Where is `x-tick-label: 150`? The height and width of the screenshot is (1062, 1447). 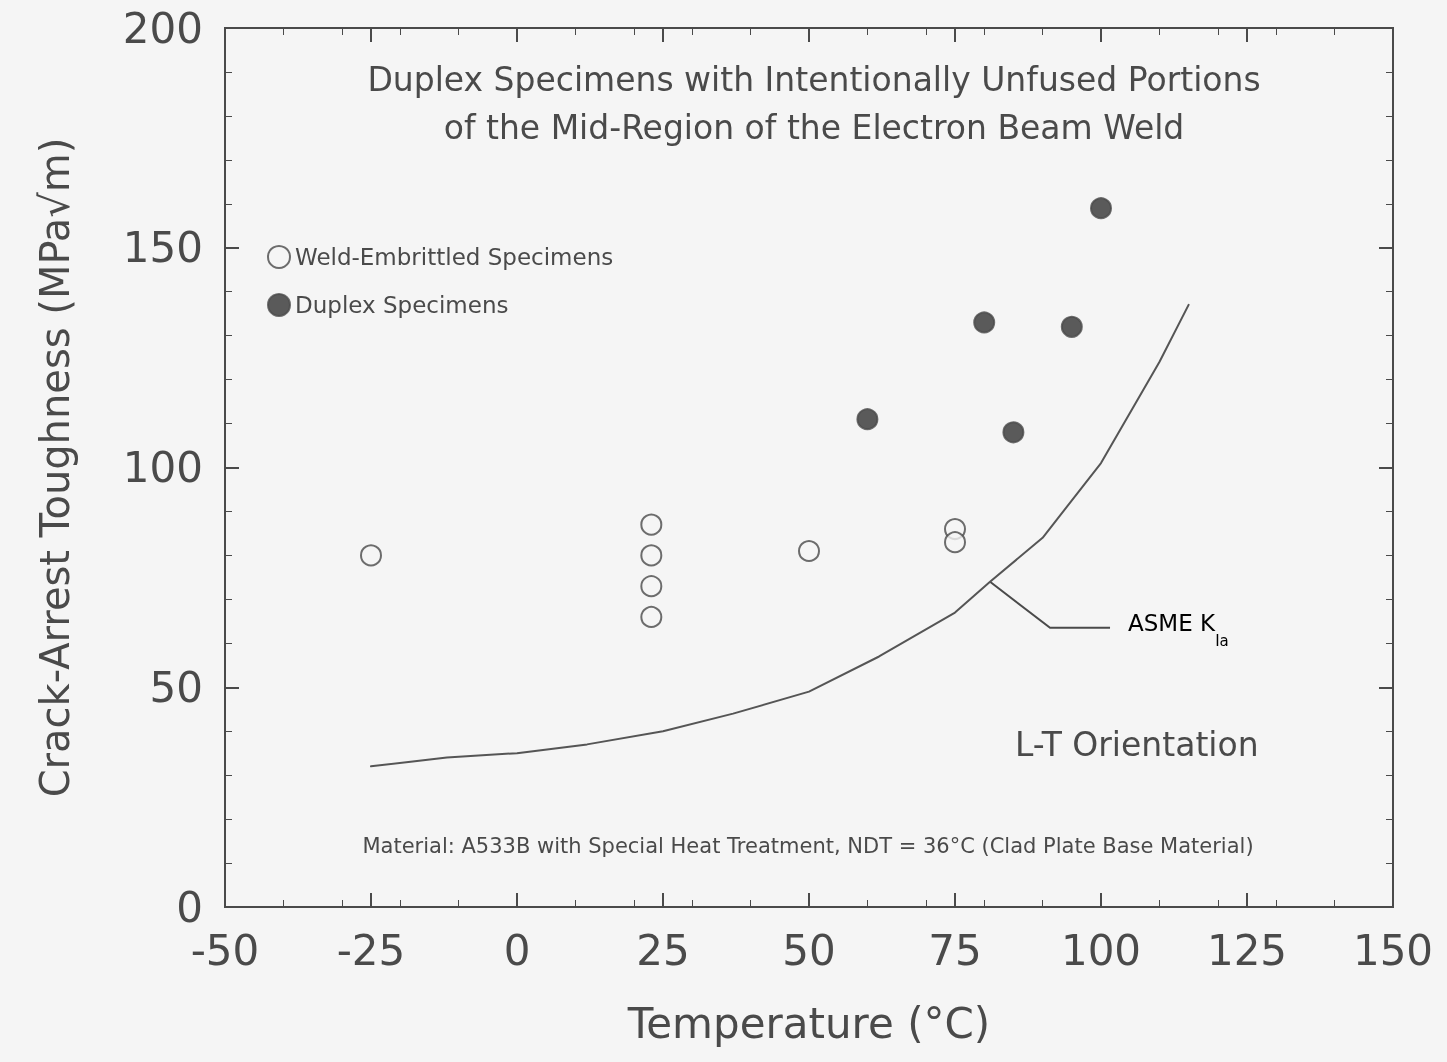 x-tick-label: 150 is located at coordinates (1393, 950).